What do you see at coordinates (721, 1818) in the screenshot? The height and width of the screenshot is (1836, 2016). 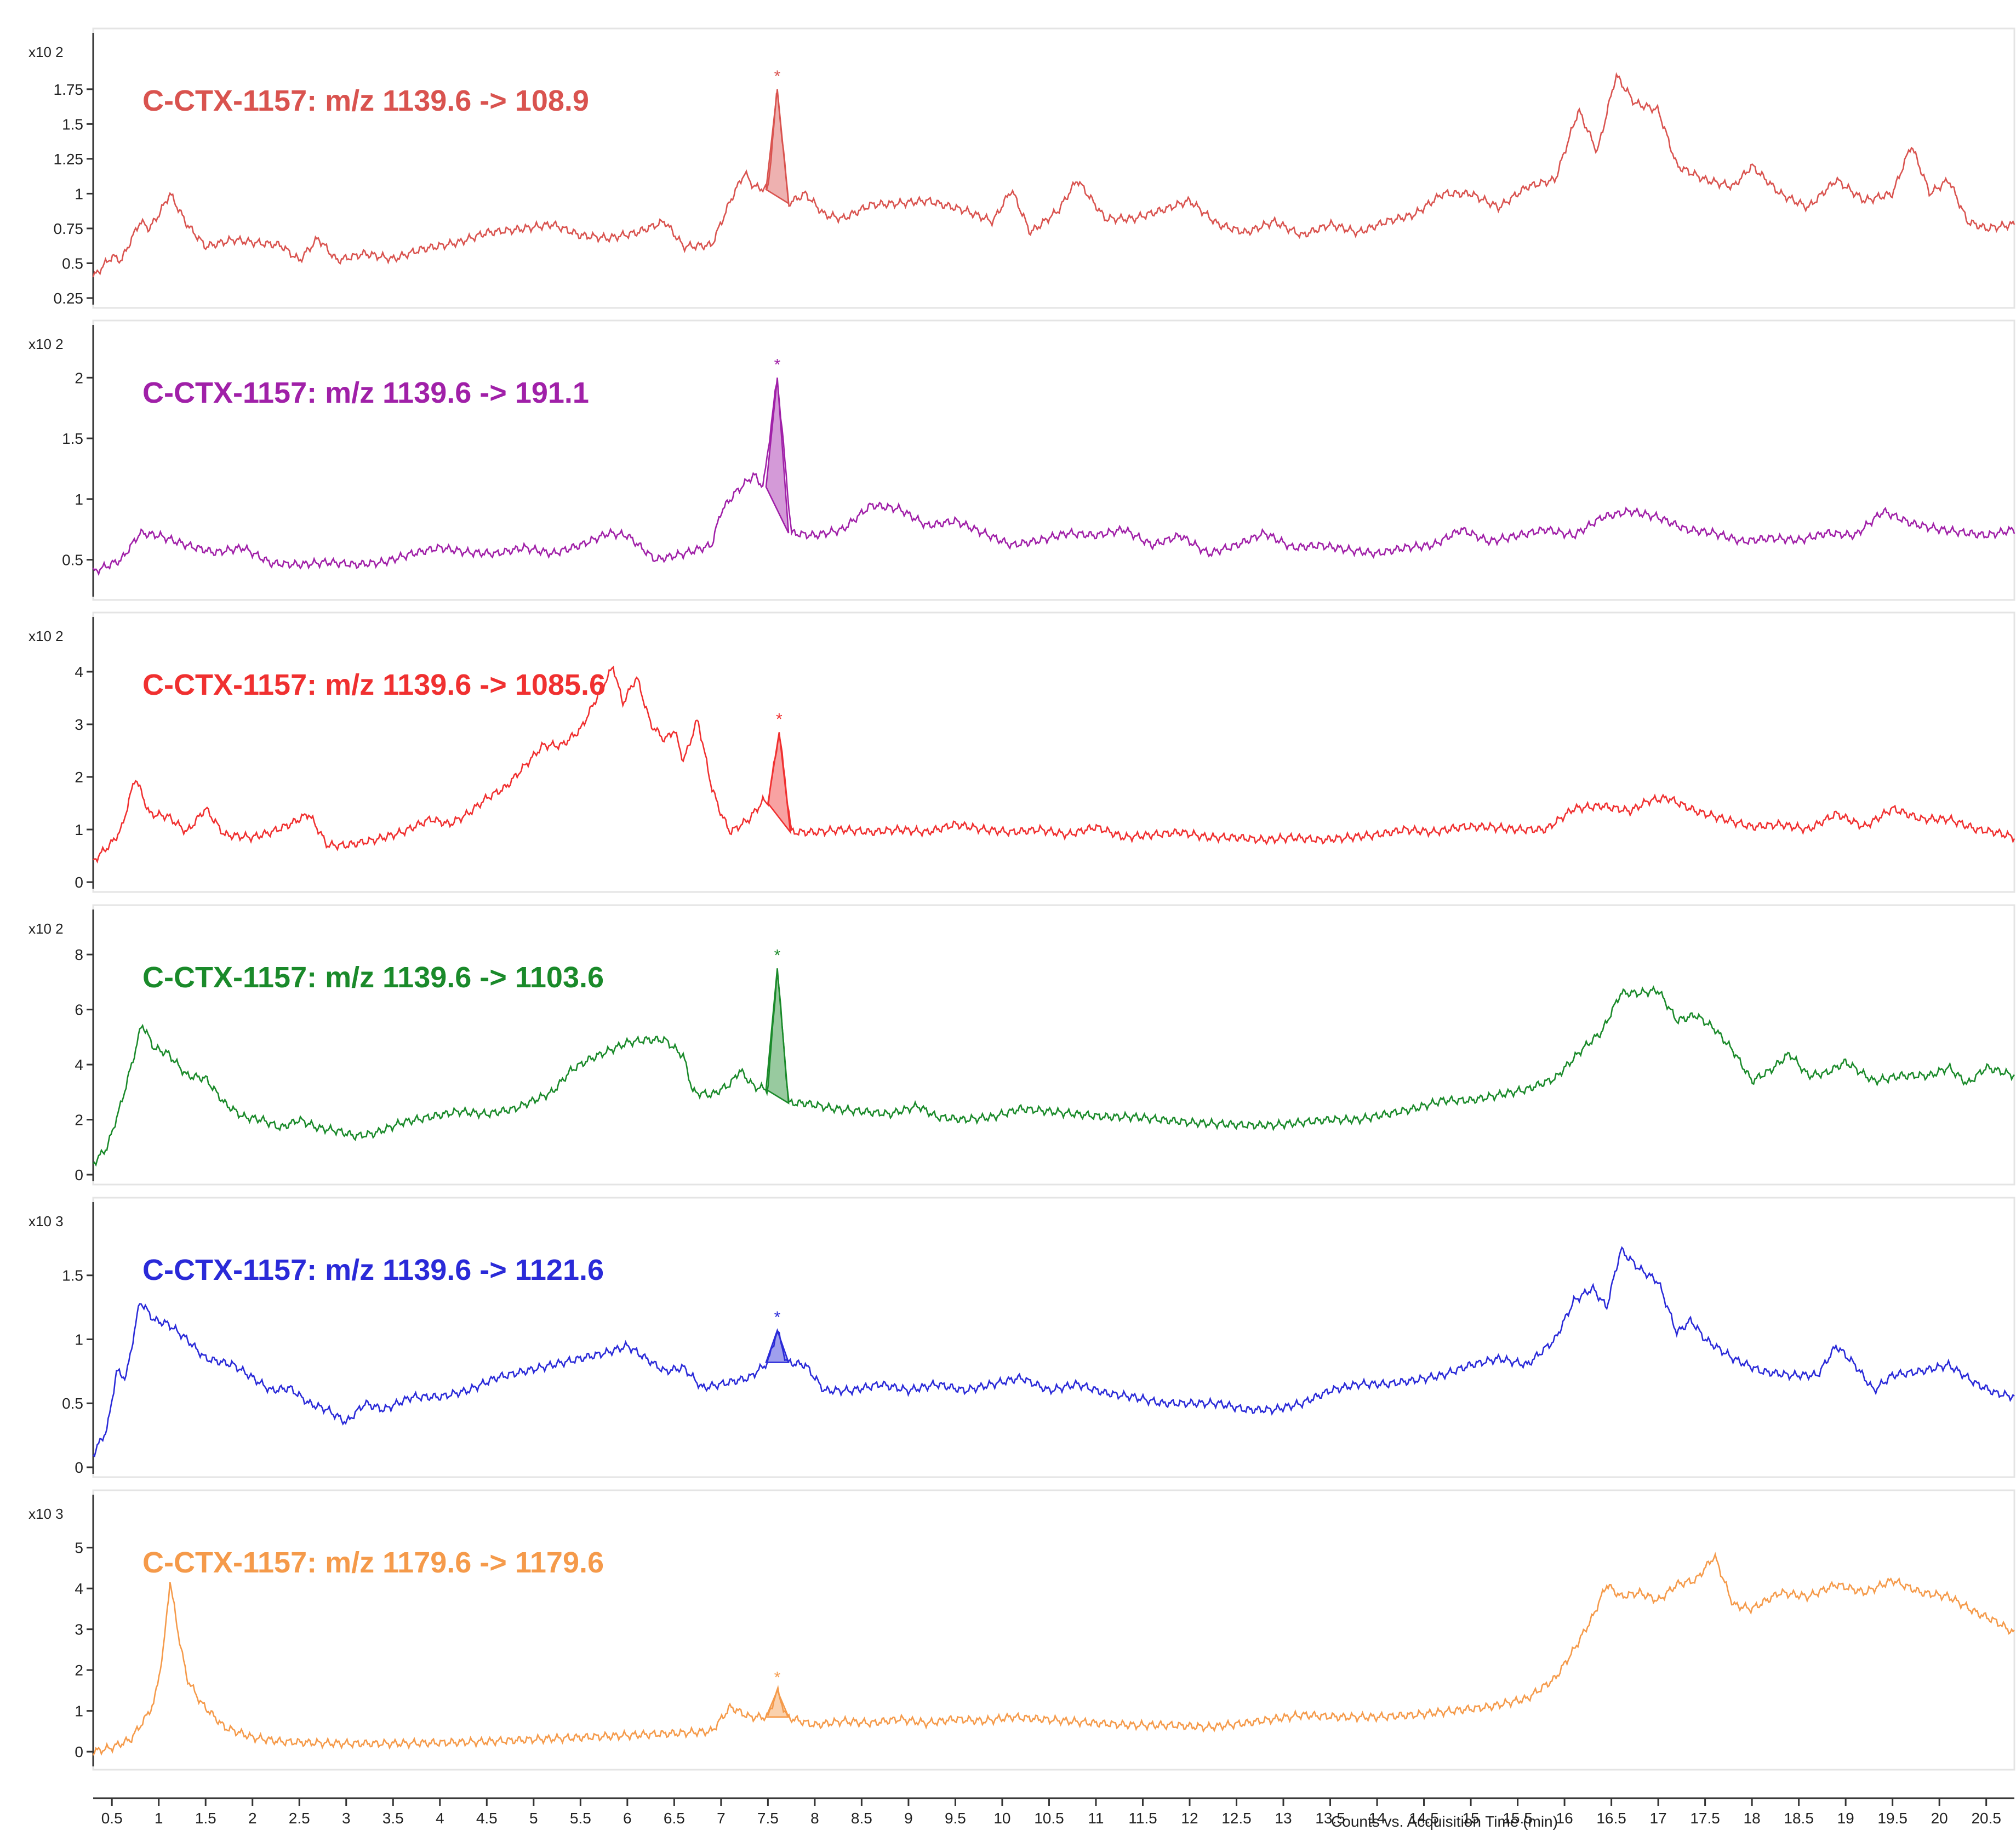 I see `x-tick-label: 7` at bounding box center [721, 1818].